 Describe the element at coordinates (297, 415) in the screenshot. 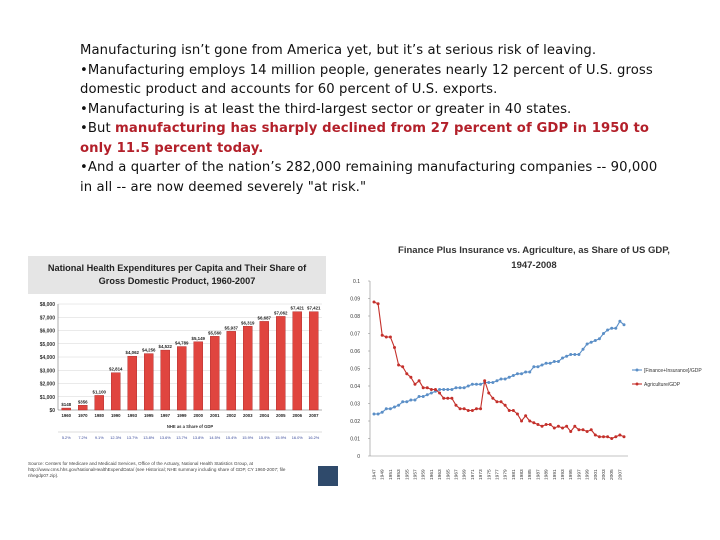

I see `x-tick-label: 2006` at that location.